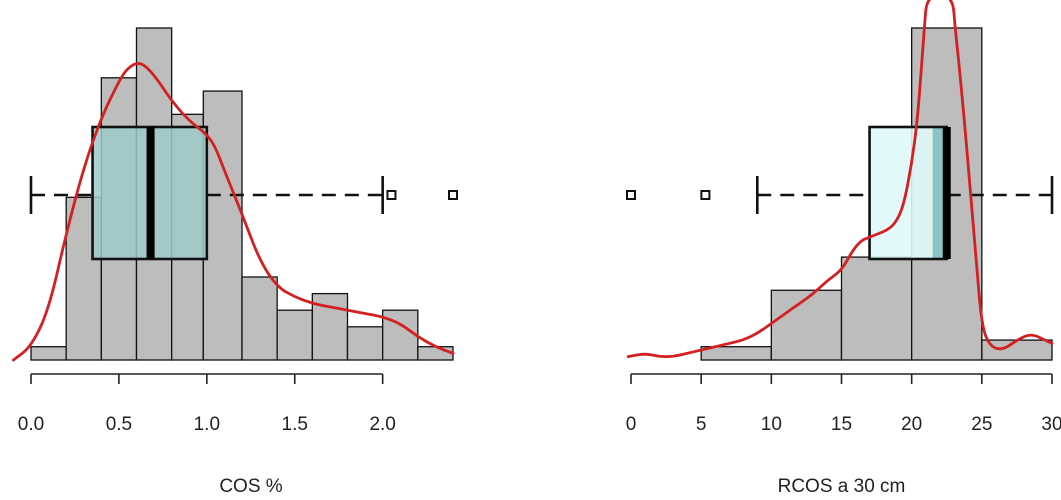 This screenshot has height=500, width=1061. What do you see at coordinates (911, 424) in the screenshot?
I see `x-axis-tick-label: 20` at bounding box center [911, 424].